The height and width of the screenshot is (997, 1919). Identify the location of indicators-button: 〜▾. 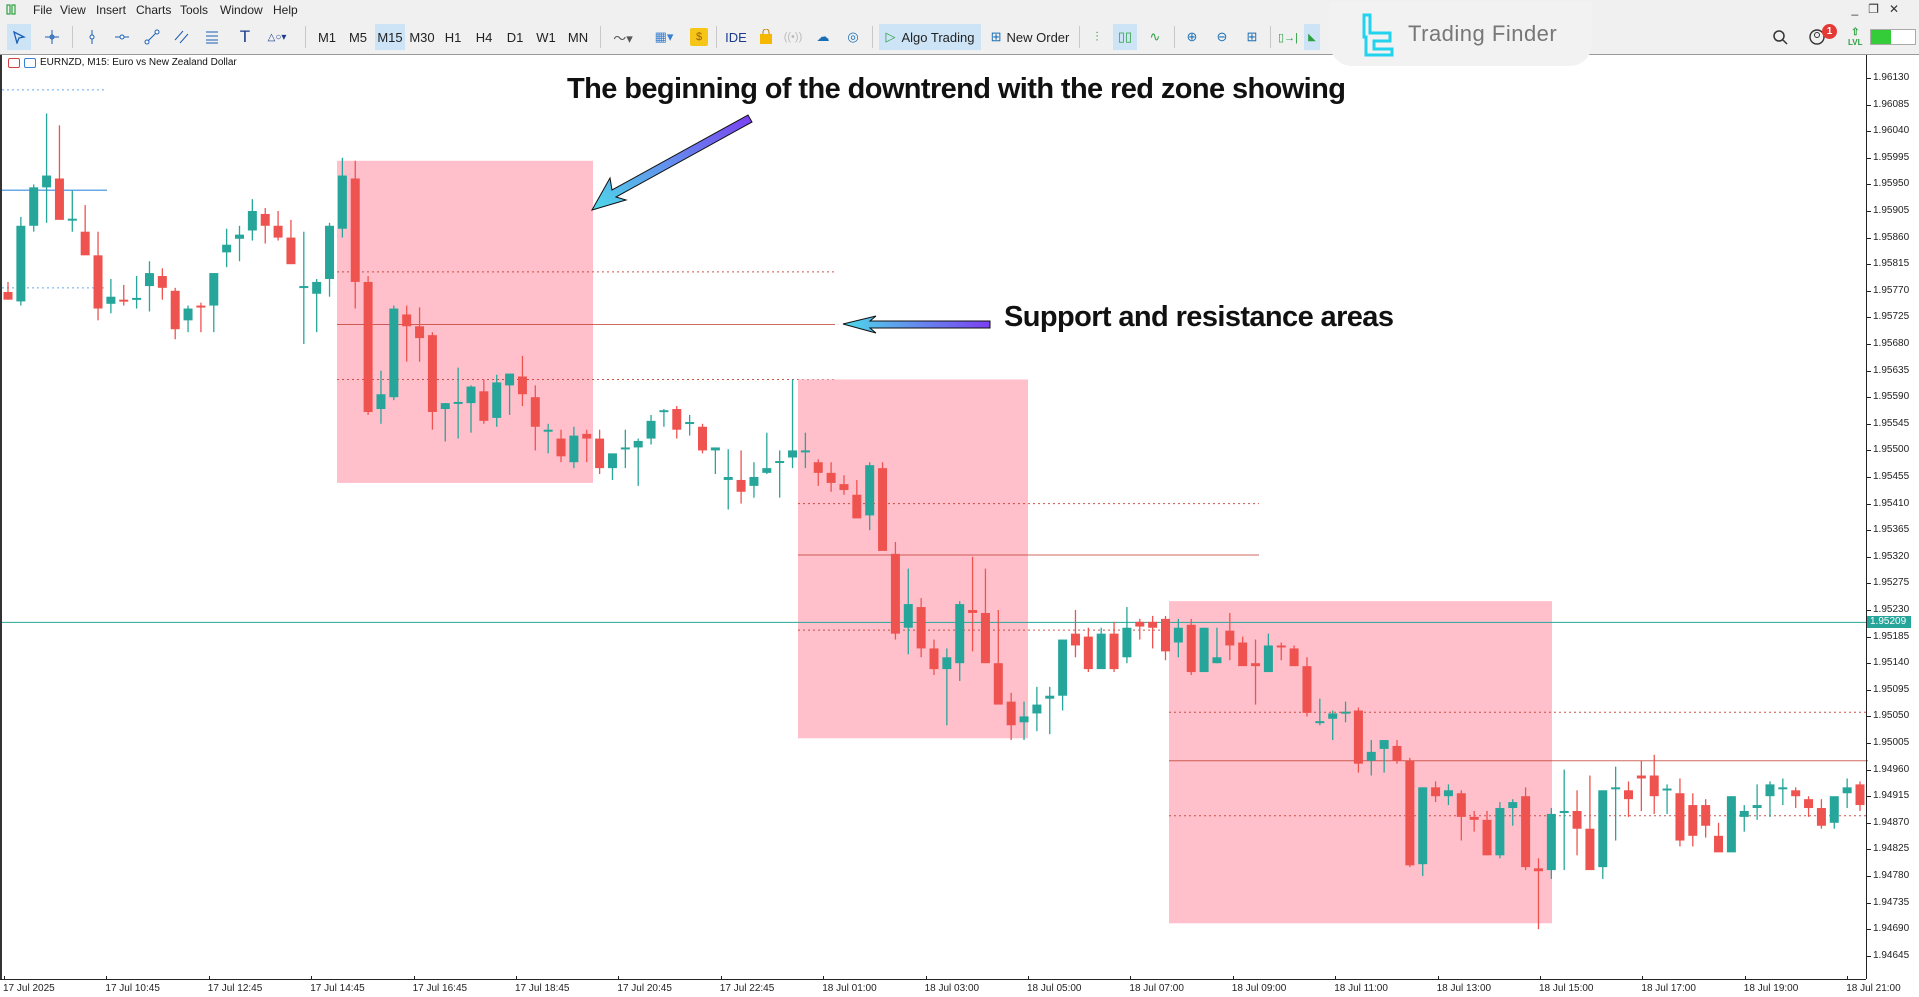
(623, 37).